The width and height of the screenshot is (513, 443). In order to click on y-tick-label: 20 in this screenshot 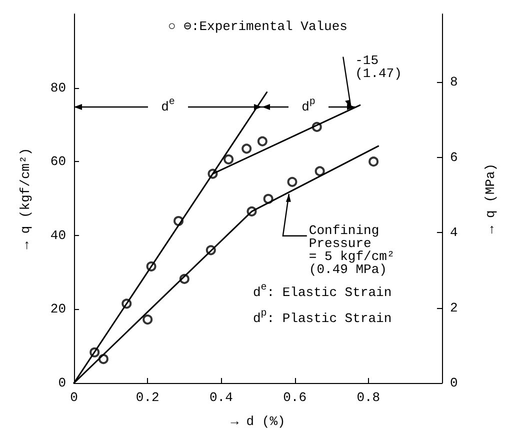, I will do `click(58, 309)`.